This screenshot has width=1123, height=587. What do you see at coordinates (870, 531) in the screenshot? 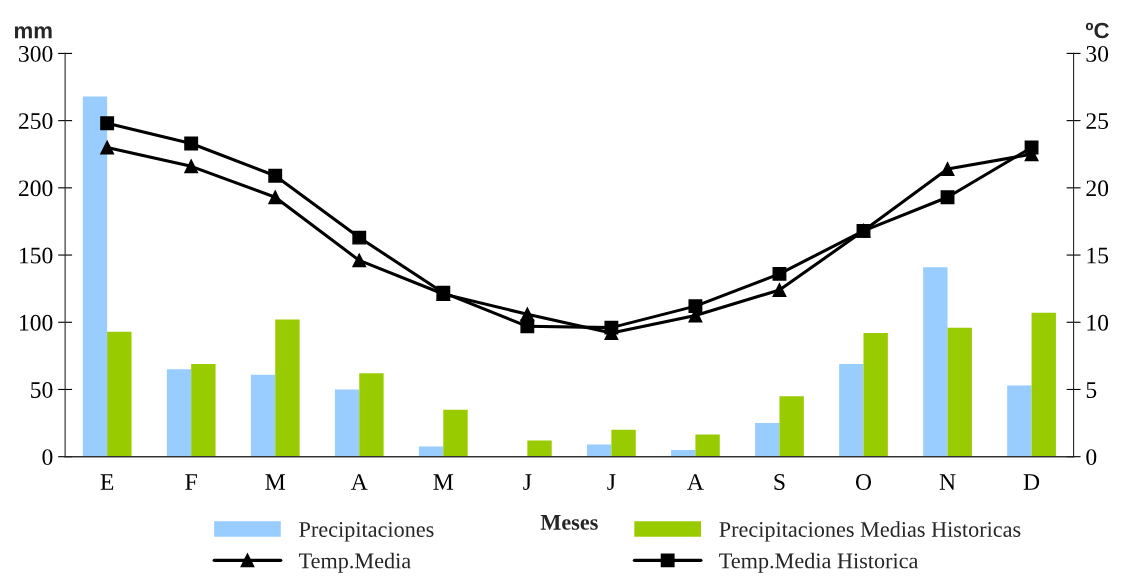
I see `legend-label: Precipitaciones Medias Historicas` at bounding box center [870, 531].